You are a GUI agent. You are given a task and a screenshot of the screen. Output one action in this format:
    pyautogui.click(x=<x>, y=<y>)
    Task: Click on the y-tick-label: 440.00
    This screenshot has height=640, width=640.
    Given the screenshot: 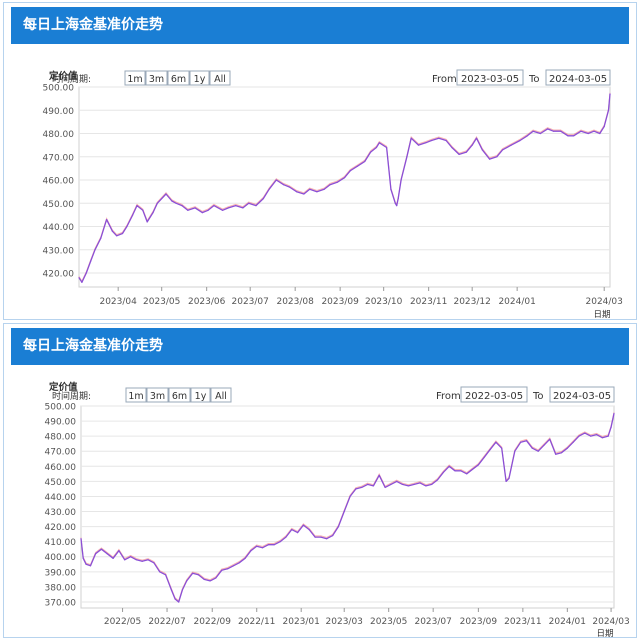 What is the action you would take?
    pyautogui.click(x=61, y=498)
    